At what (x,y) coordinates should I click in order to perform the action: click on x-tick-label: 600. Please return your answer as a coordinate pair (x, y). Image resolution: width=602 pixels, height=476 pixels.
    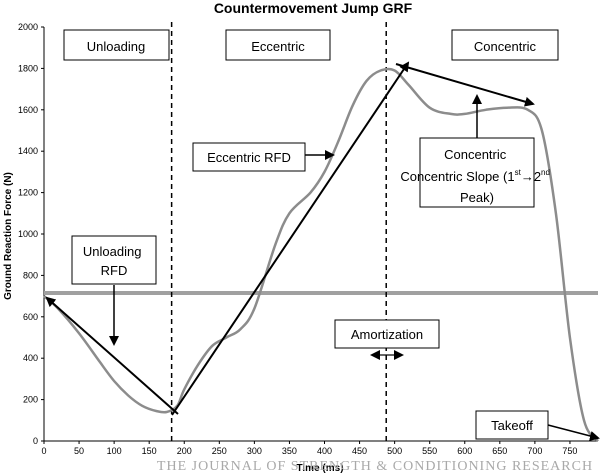
    Looking at the image, I should click on (464, 451).